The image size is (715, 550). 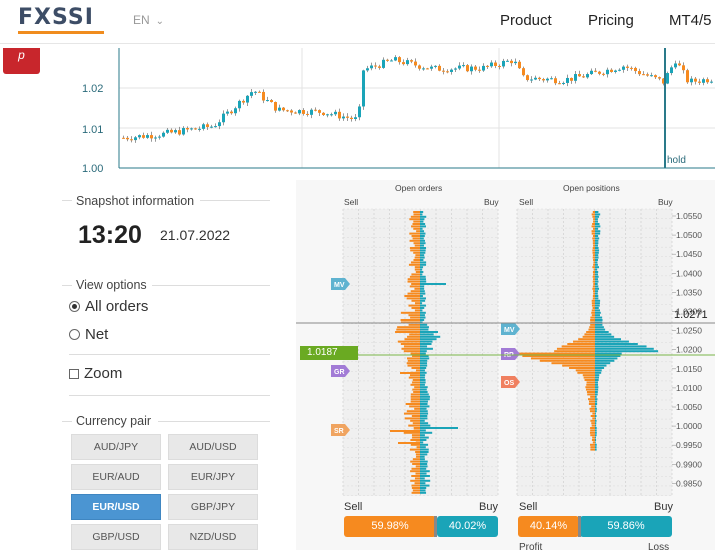 I want to click on positions-marker-mv: MV, so click(x=510, y=329).